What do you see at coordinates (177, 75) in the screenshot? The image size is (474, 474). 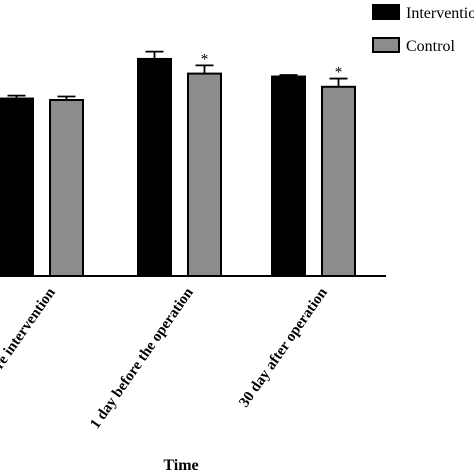 I see `error-bars-layer` at bounding box center [177, 75].